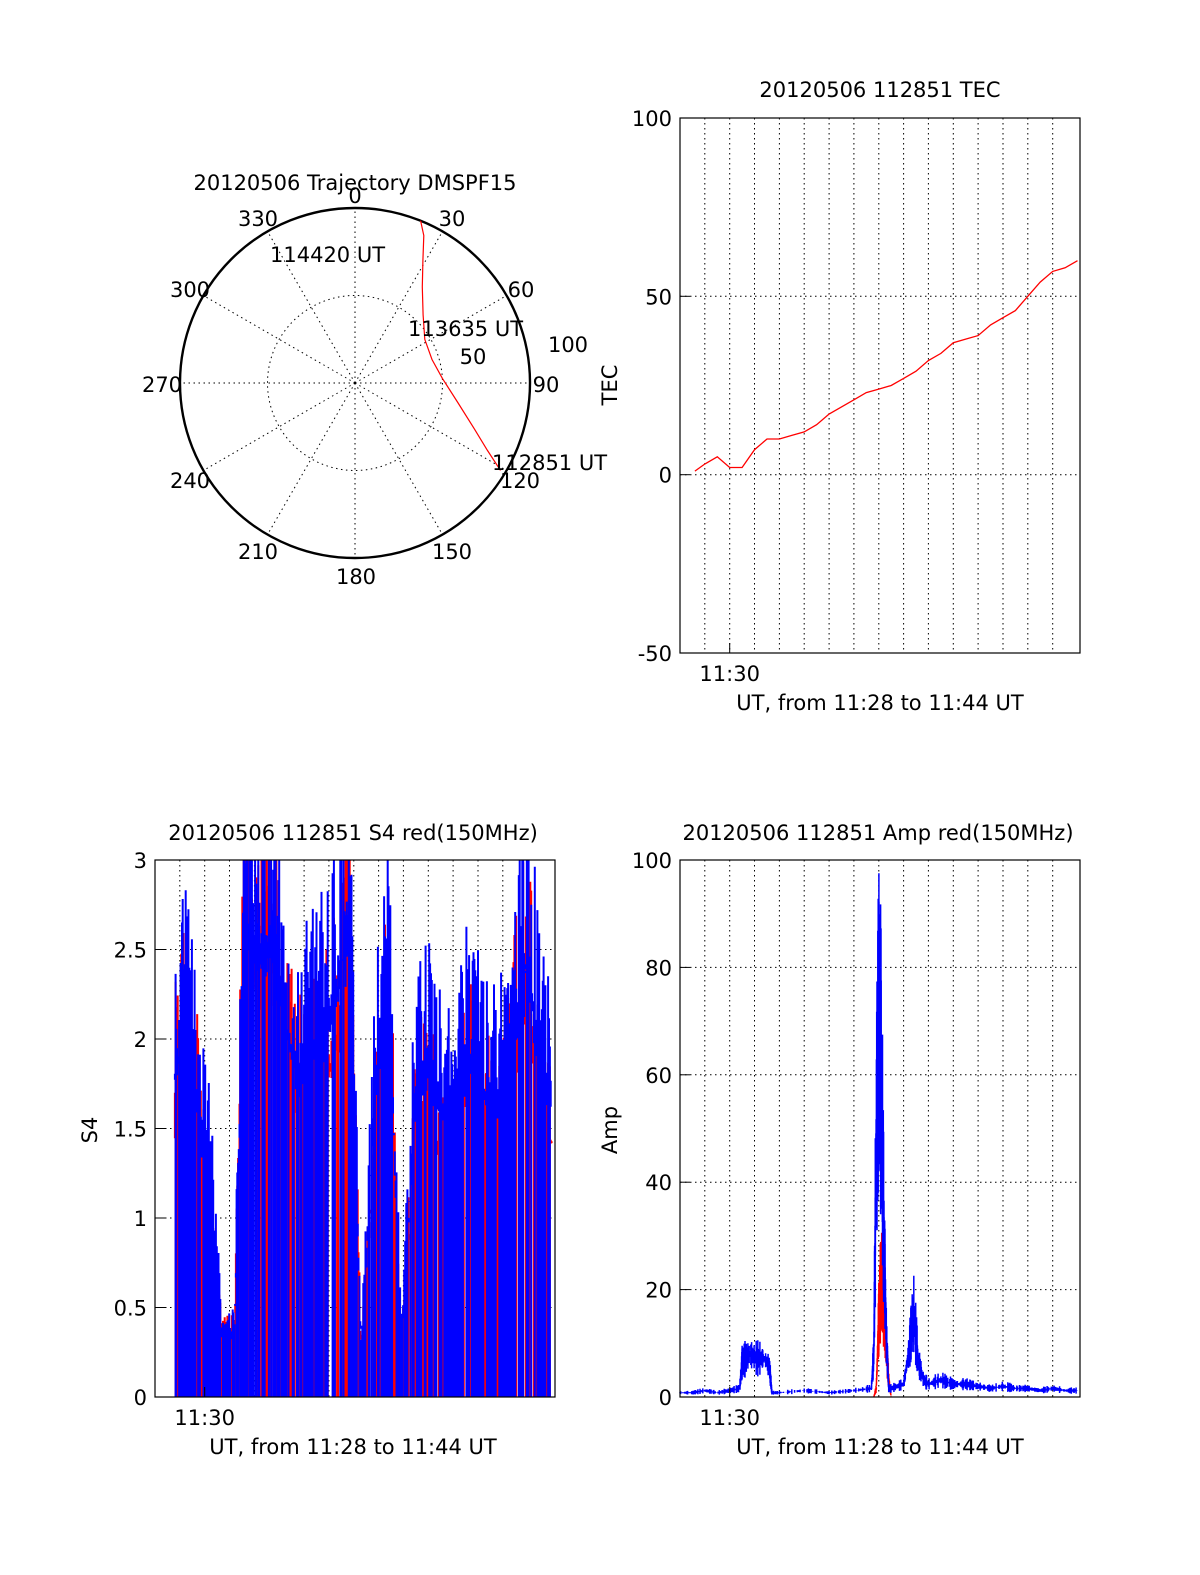 This screenshot has width=1200, height=1575. I want to click on polar-trajectory-line, so click(461, 345).